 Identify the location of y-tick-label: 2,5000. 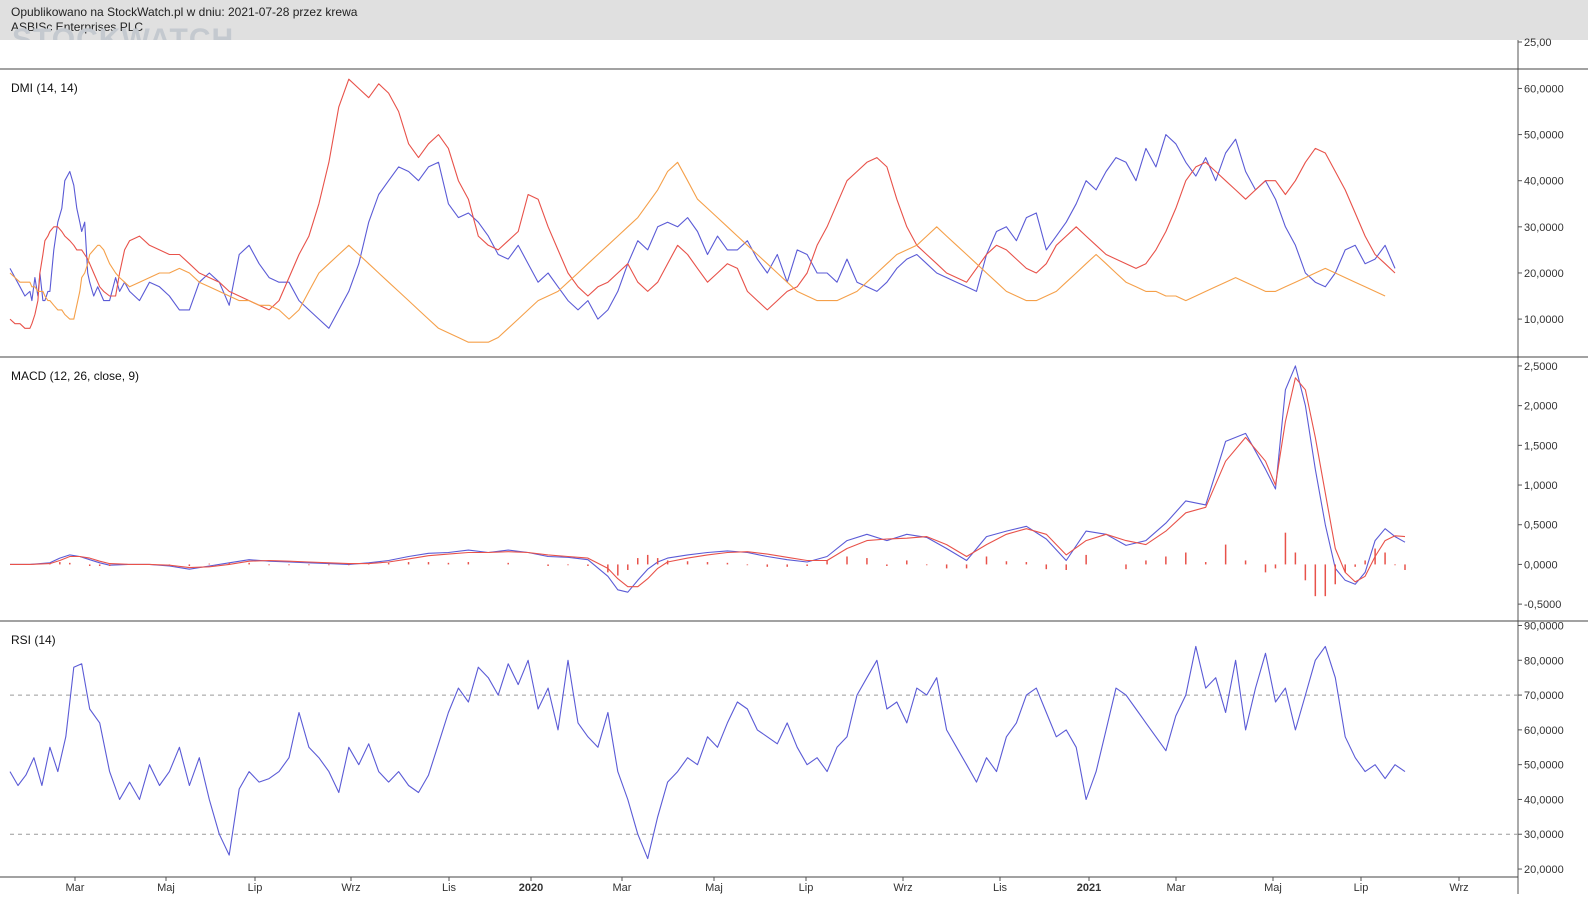
(1541, 367).